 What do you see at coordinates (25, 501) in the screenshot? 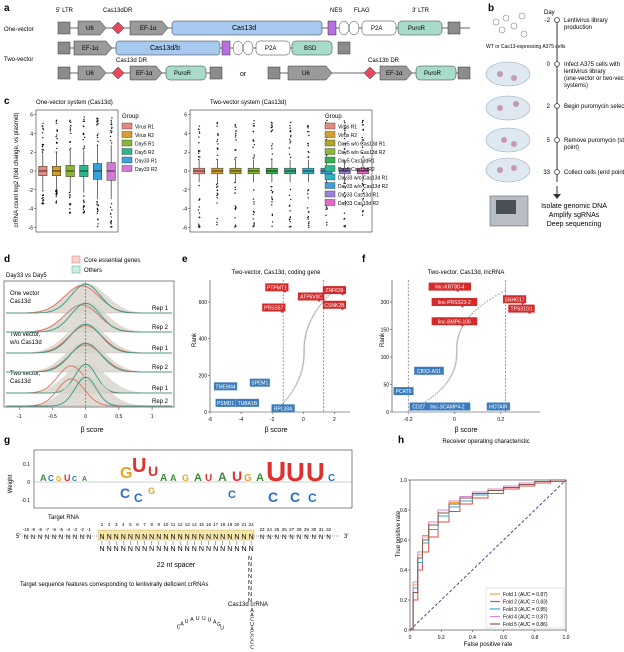
I see `g-ytick-neg: -0.1` at bounding box center [25, 501].